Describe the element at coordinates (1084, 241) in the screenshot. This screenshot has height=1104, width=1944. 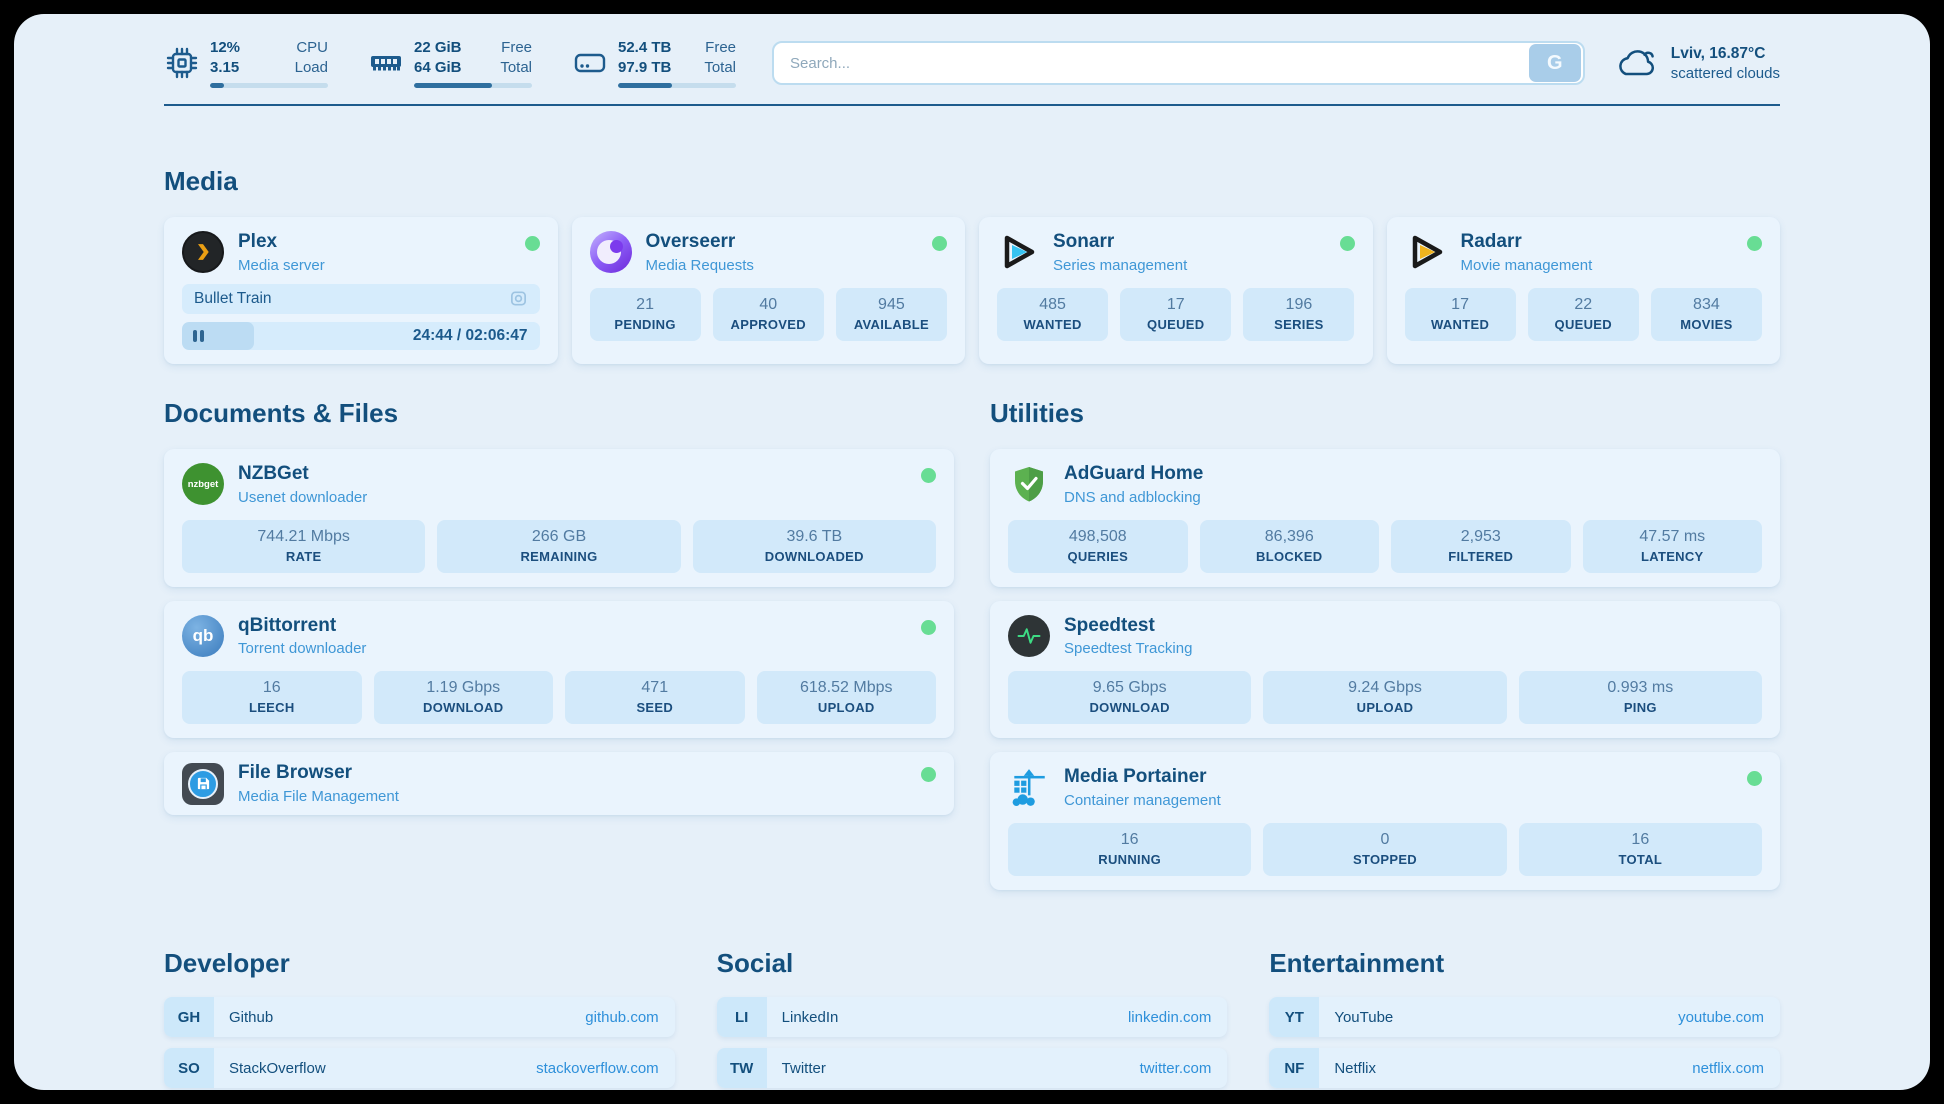
I see `app-name: Sonarr` at that location.